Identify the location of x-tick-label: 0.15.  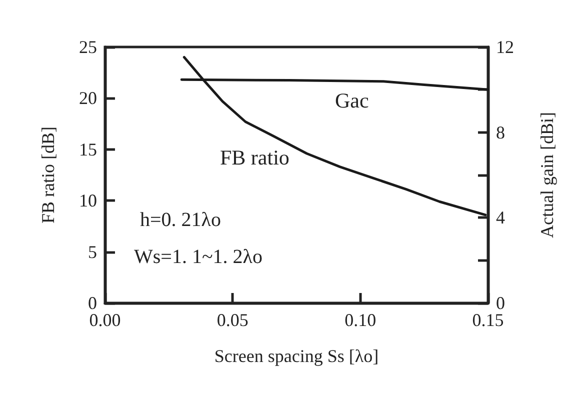
(488, 320).